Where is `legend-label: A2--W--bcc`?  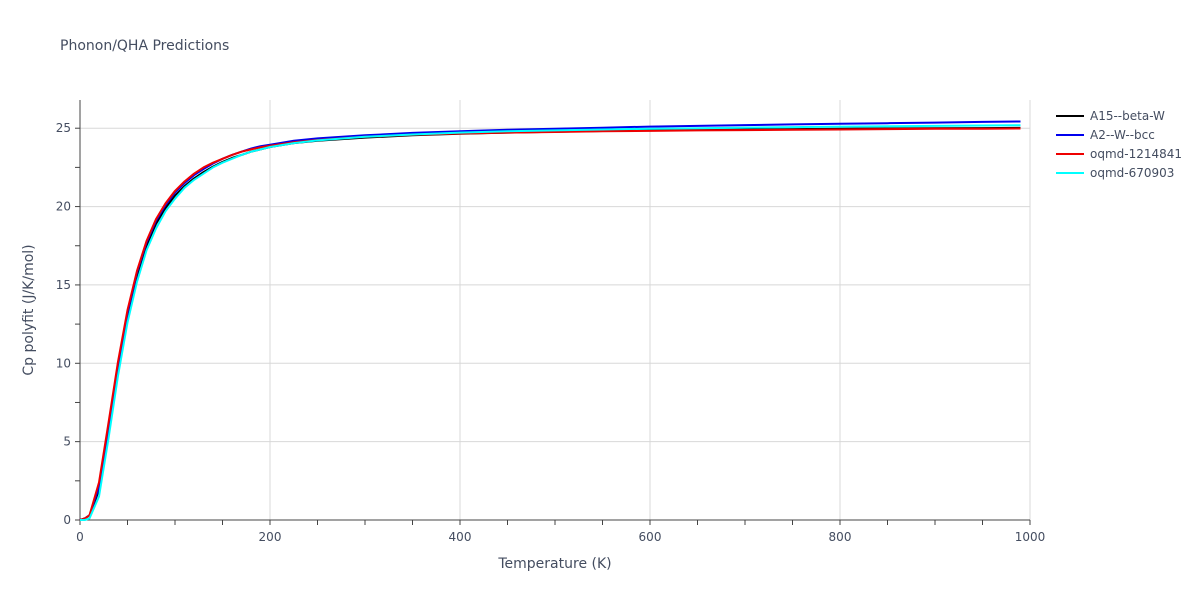 legend-label: A2--W--bcc is located at coordinates (1122, 135).